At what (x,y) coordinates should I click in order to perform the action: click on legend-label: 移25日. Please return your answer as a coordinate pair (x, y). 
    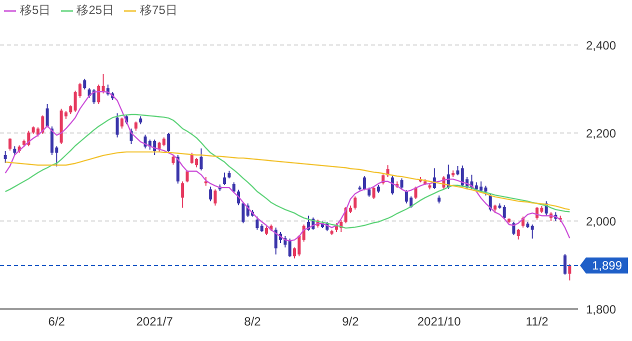
    Looking at the image, I should click on (95, 10).